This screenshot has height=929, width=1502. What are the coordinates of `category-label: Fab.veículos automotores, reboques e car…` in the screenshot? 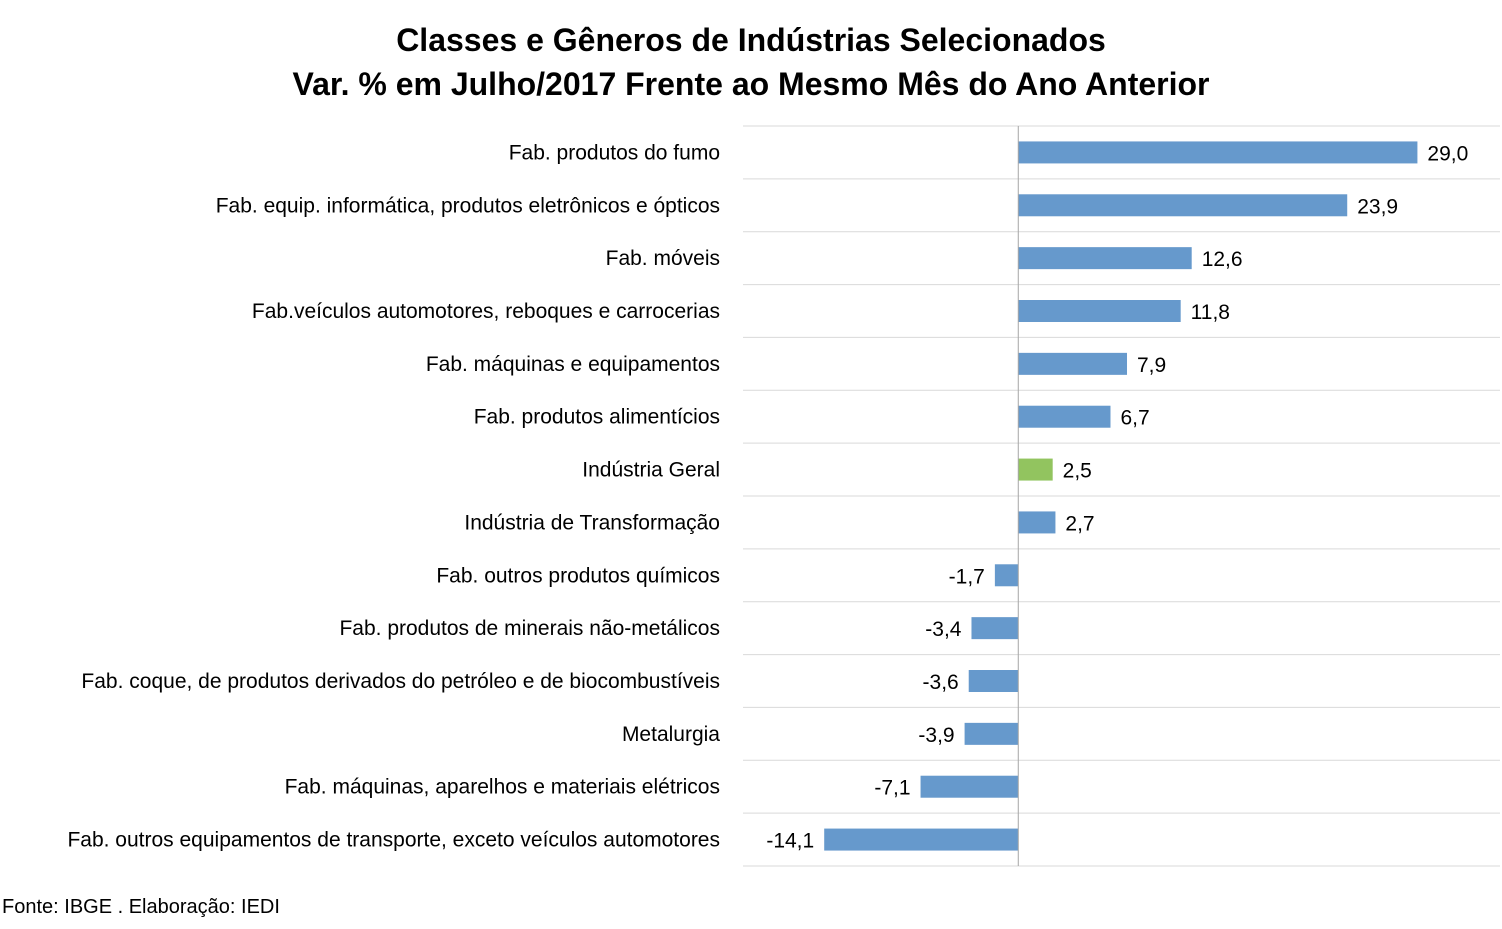 It's located at (486, 311).